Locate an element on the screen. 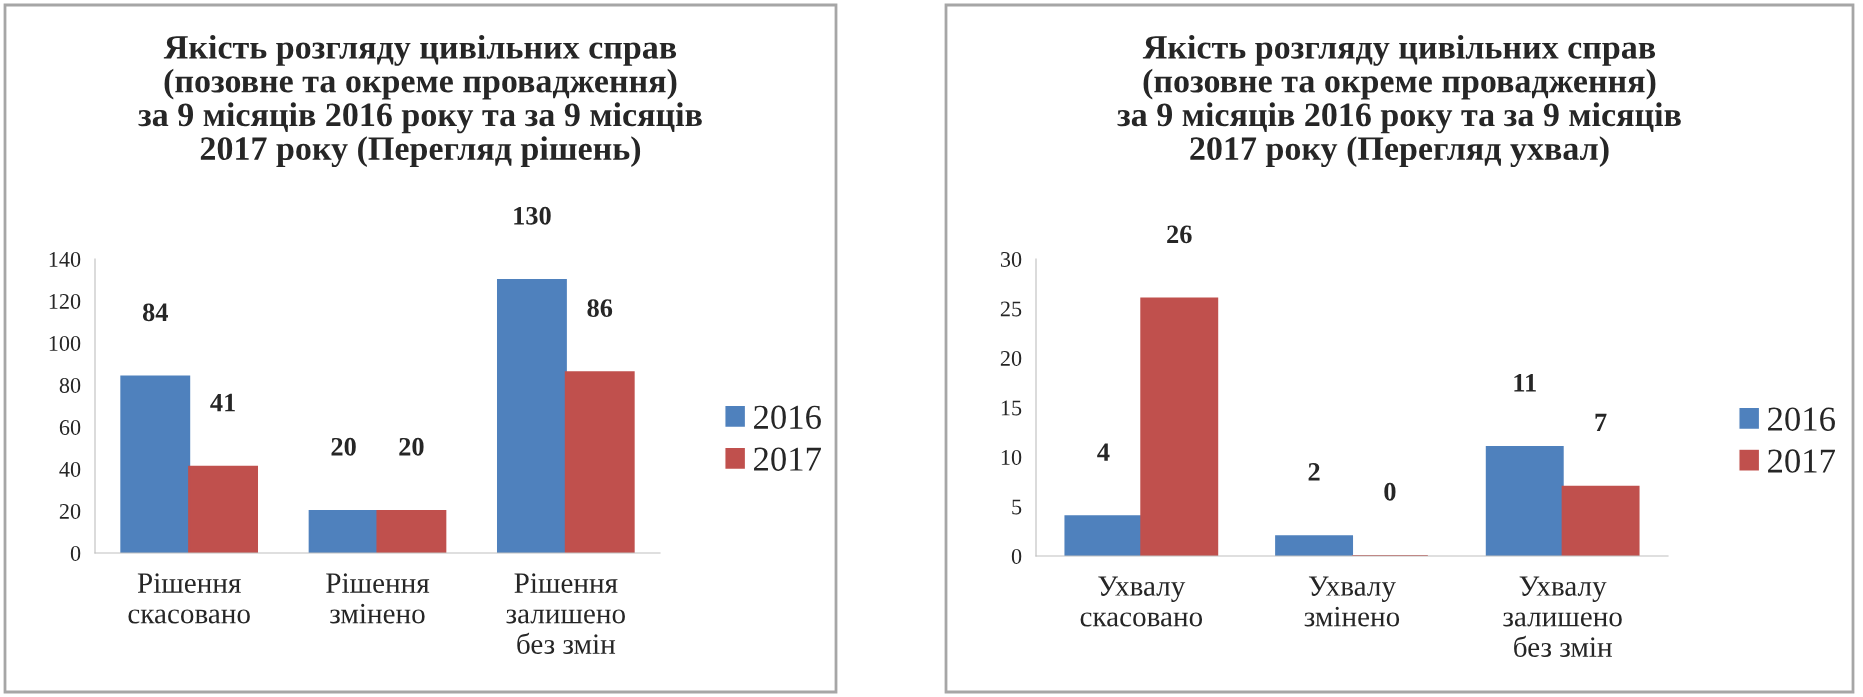 The height and width of the screenshot is (697, 1863). y-tick-label: 10 is located at coordinates (1011, 457).